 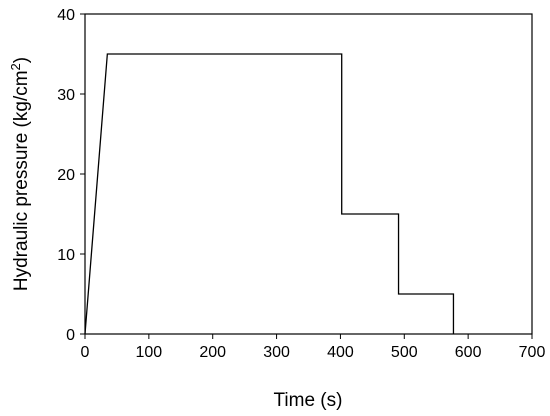 I want to click on y-tick-label: 0, so click(x=70, y=335).